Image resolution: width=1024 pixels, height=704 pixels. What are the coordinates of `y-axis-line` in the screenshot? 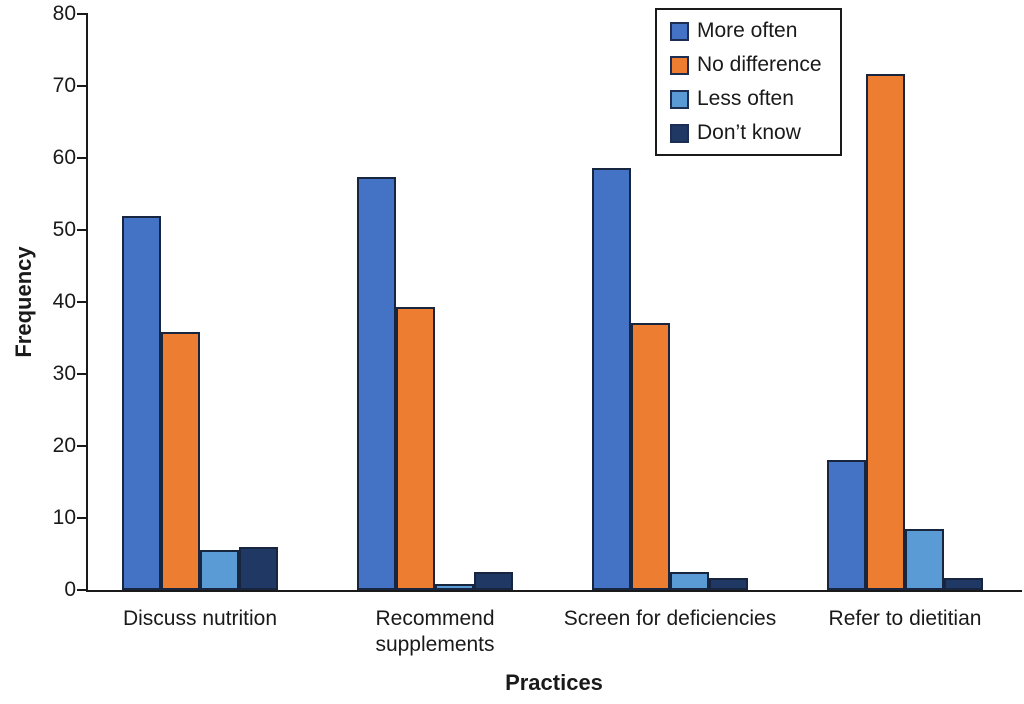 It's located at (87, 302).